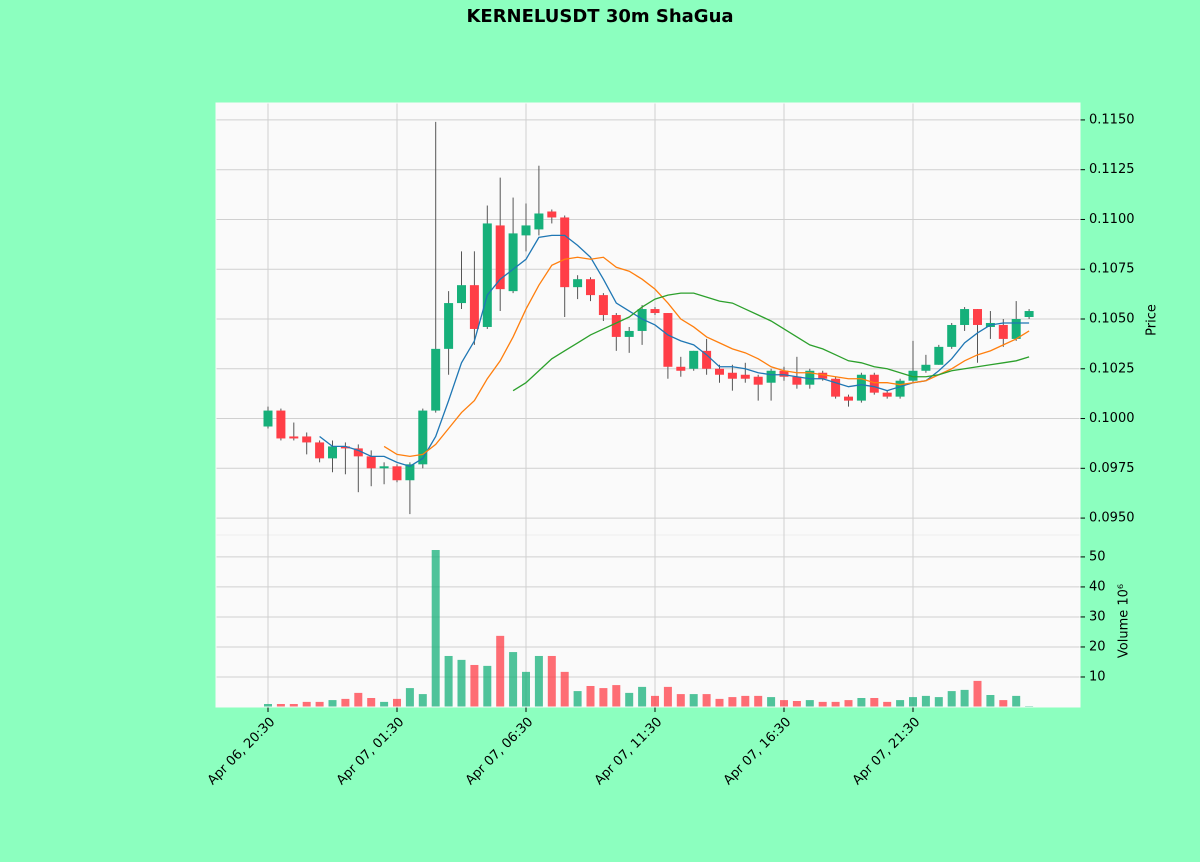 This screenshot has height=862, width=1200. What do you see at coordinates (1112, 269) in the screenshot?
I see `y-tick-label: 0.1075` at bounding box center [1112, 269].